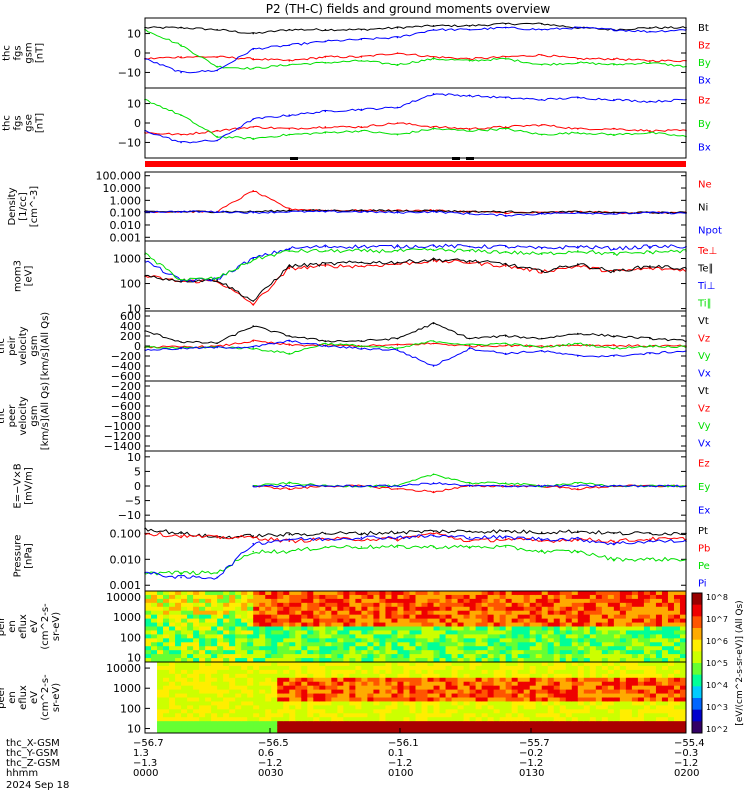 Image resolution: width=750 pixels, height=804 pixels. What do you see at coordinates (24, 123) in the screenshot?
I see `y-axis-label: thc fgs gse [nT]` at bounding box center [24, 123].